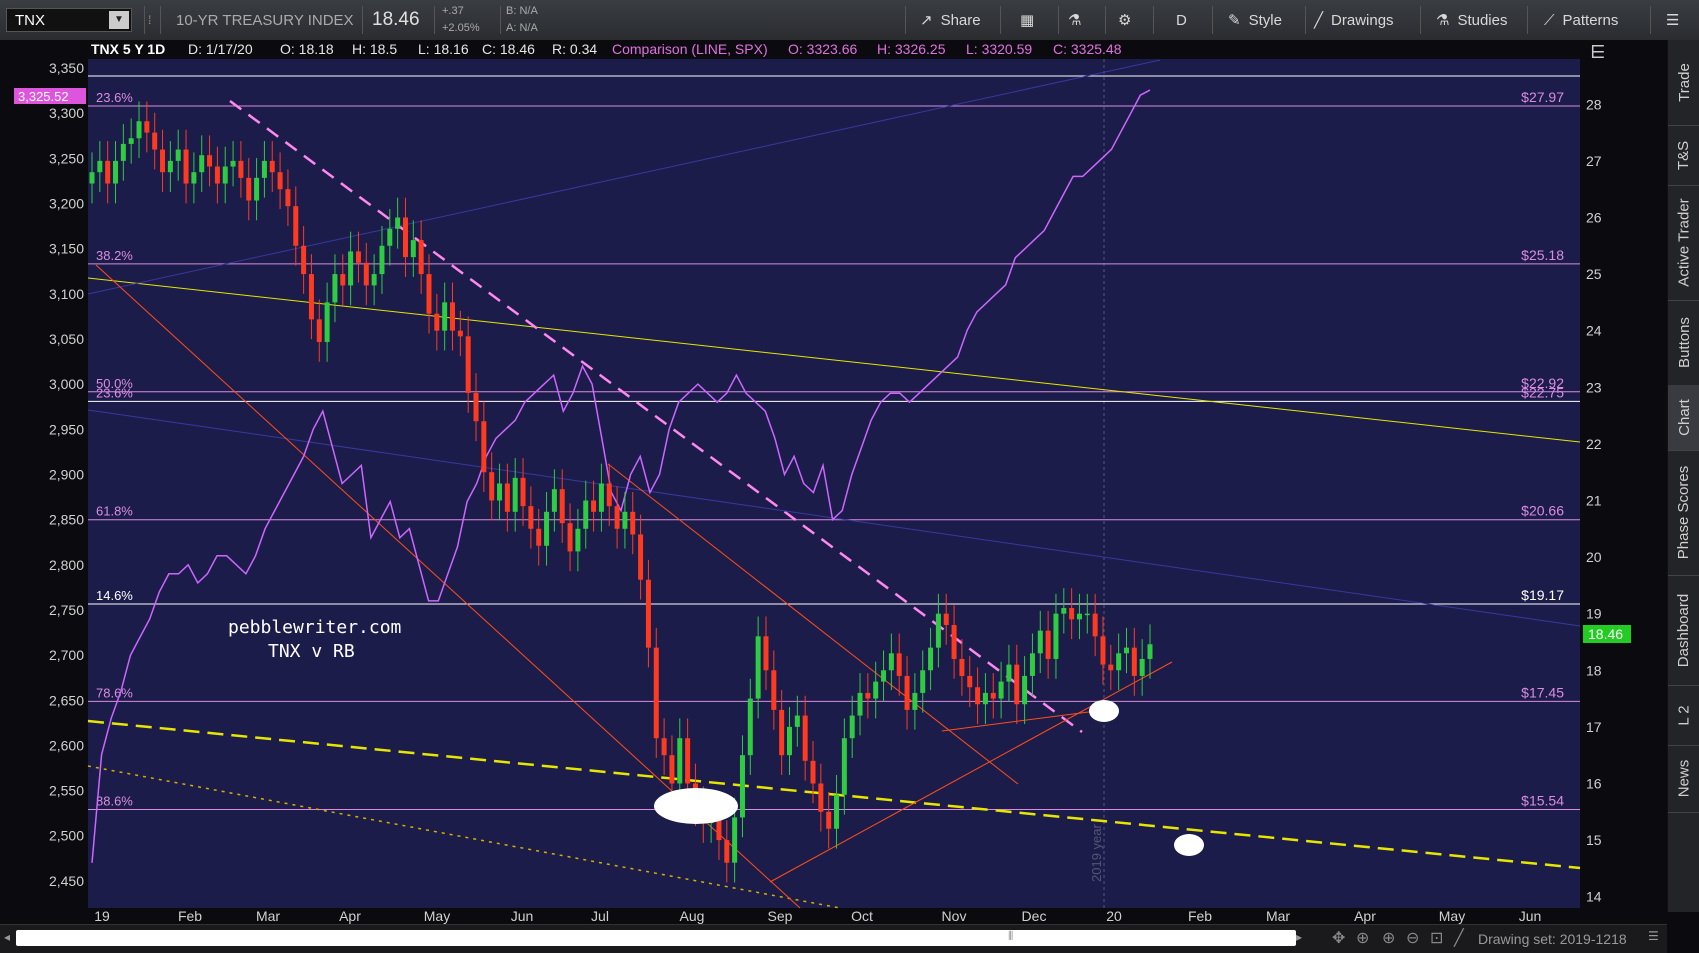 The width and height of the screenshot is (1699, 953). Describe the element at coordinates (69, 20) in the screenshot. I see `symbol-input: TNX ▼` at that location.